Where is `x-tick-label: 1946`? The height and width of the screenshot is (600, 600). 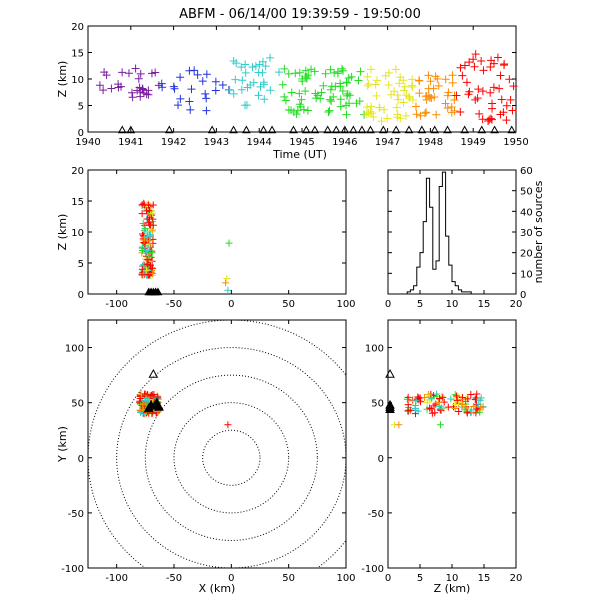 x-tick-label: 1946 is located at coordinates (344, 142).